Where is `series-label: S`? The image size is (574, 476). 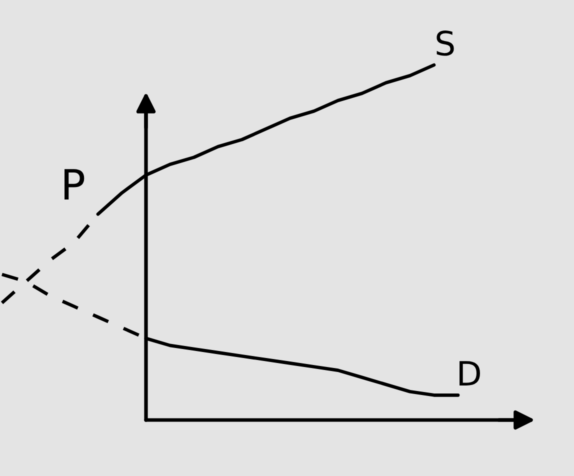
series-label: S is located at coordinates (445, 43).